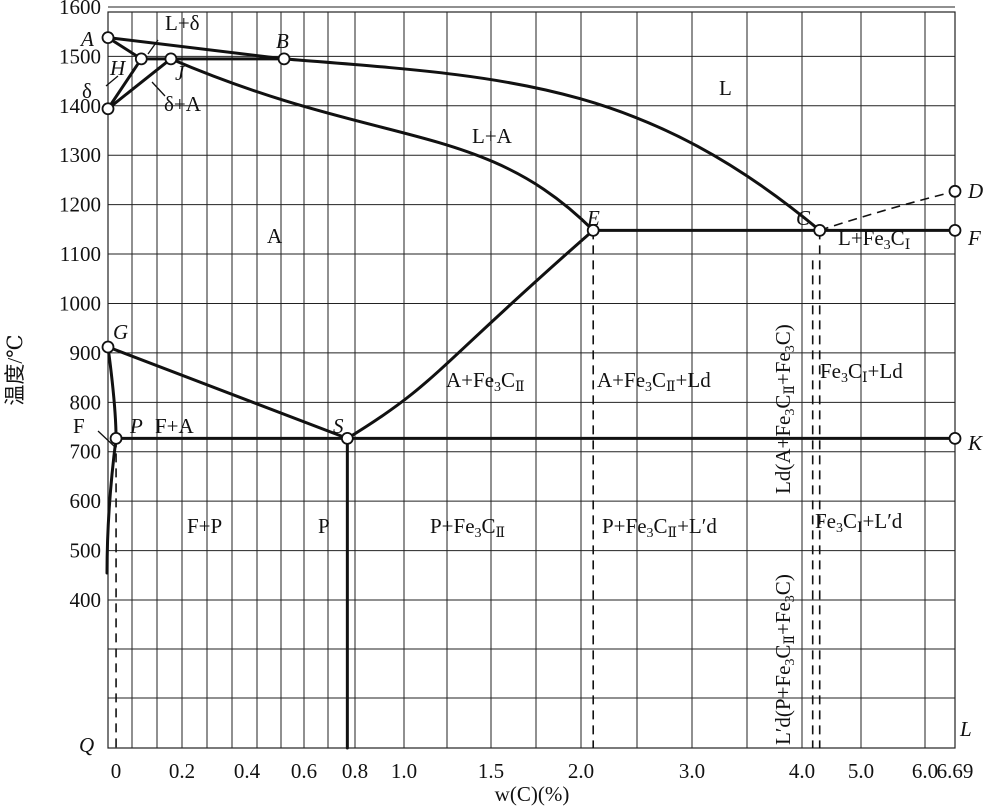  I want to click on region-label-delta: δ, so click(87, 91).